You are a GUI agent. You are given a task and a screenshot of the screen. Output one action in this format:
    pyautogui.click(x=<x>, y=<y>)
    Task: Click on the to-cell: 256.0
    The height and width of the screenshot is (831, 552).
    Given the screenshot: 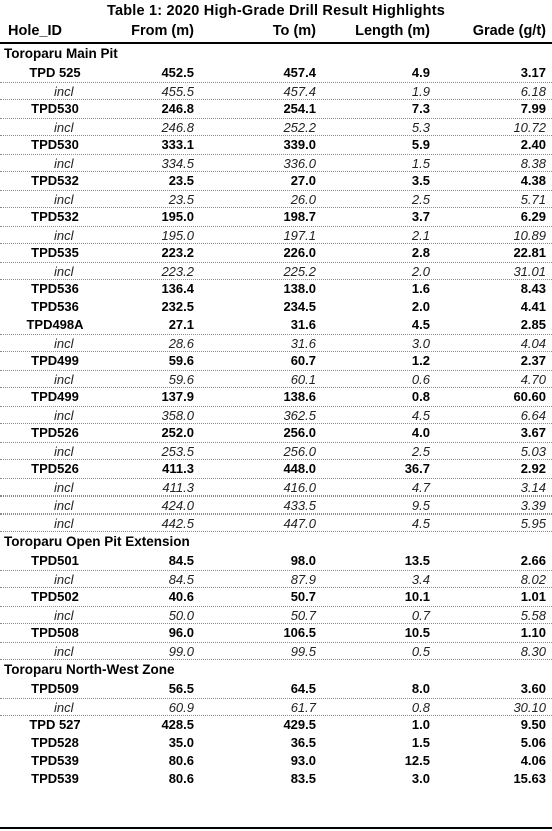 What is the action you would take?
    pyautogui.click(x=299, y=432)
    